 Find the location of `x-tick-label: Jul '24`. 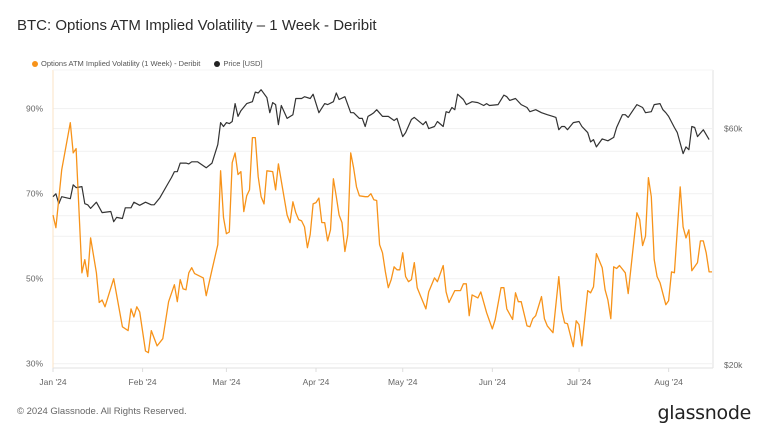

x-tick-label: Jul '24 is located at coordinates (579, 382).